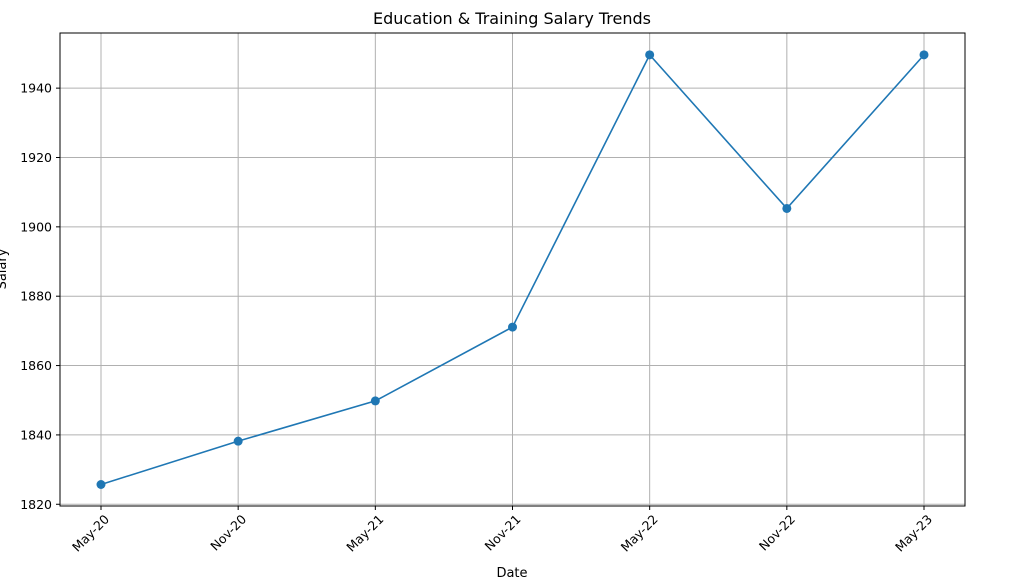 This screenshot has width=1012, height=582. What do you see at coordinates (777, 533) in the screenshot?
I see `x-tick-label: Nov-22` at bounding box center [777, 533].